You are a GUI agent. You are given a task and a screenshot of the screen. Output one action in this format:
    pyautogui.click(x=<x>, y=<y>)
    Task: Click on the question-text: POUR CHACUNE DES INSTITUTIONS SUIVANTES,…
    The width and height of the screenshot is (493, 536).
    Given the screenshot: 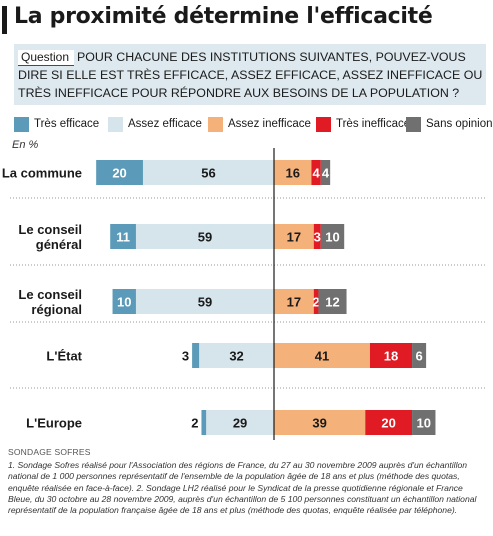 What is the action you would take?
    pyautogui.click(x=250, y=75)
    